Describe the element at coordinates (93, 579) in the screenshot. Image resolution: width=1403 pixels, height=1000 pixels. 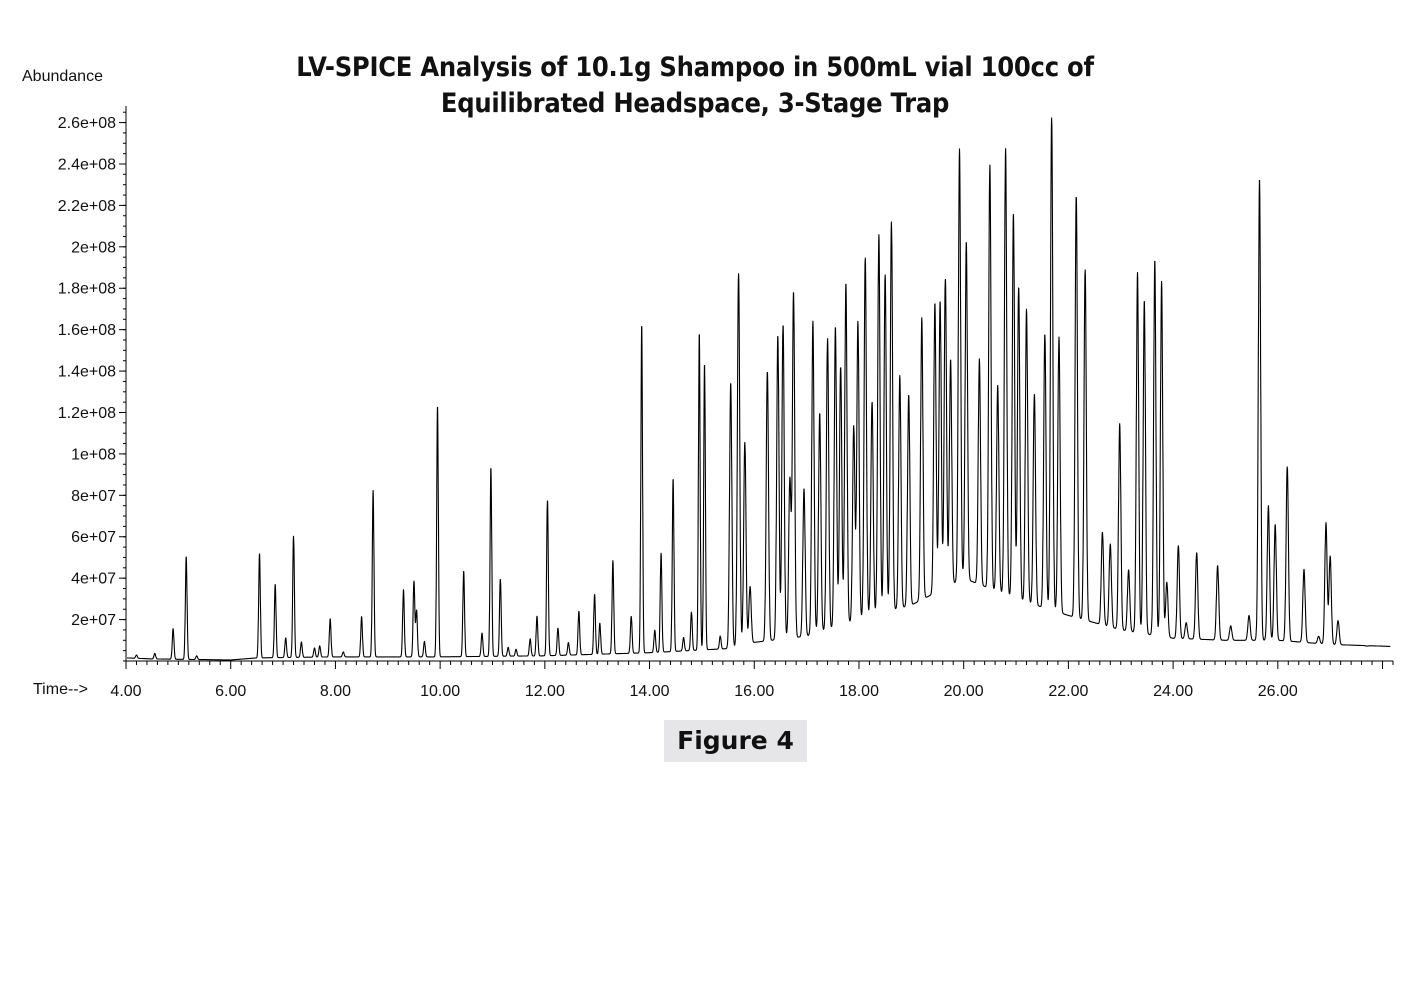
I see `y-tick-label: 4e+07` at that location.